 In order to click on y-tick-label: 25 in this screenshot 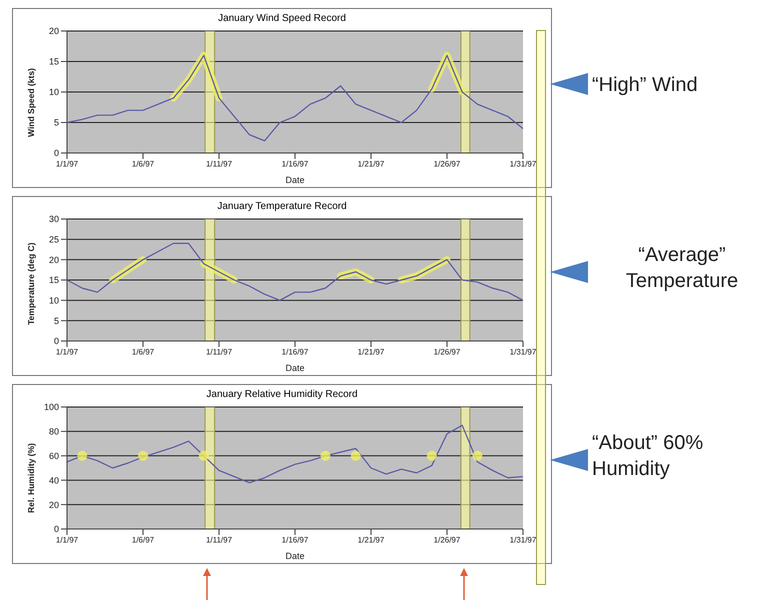, I will do `click(53, 239)`.